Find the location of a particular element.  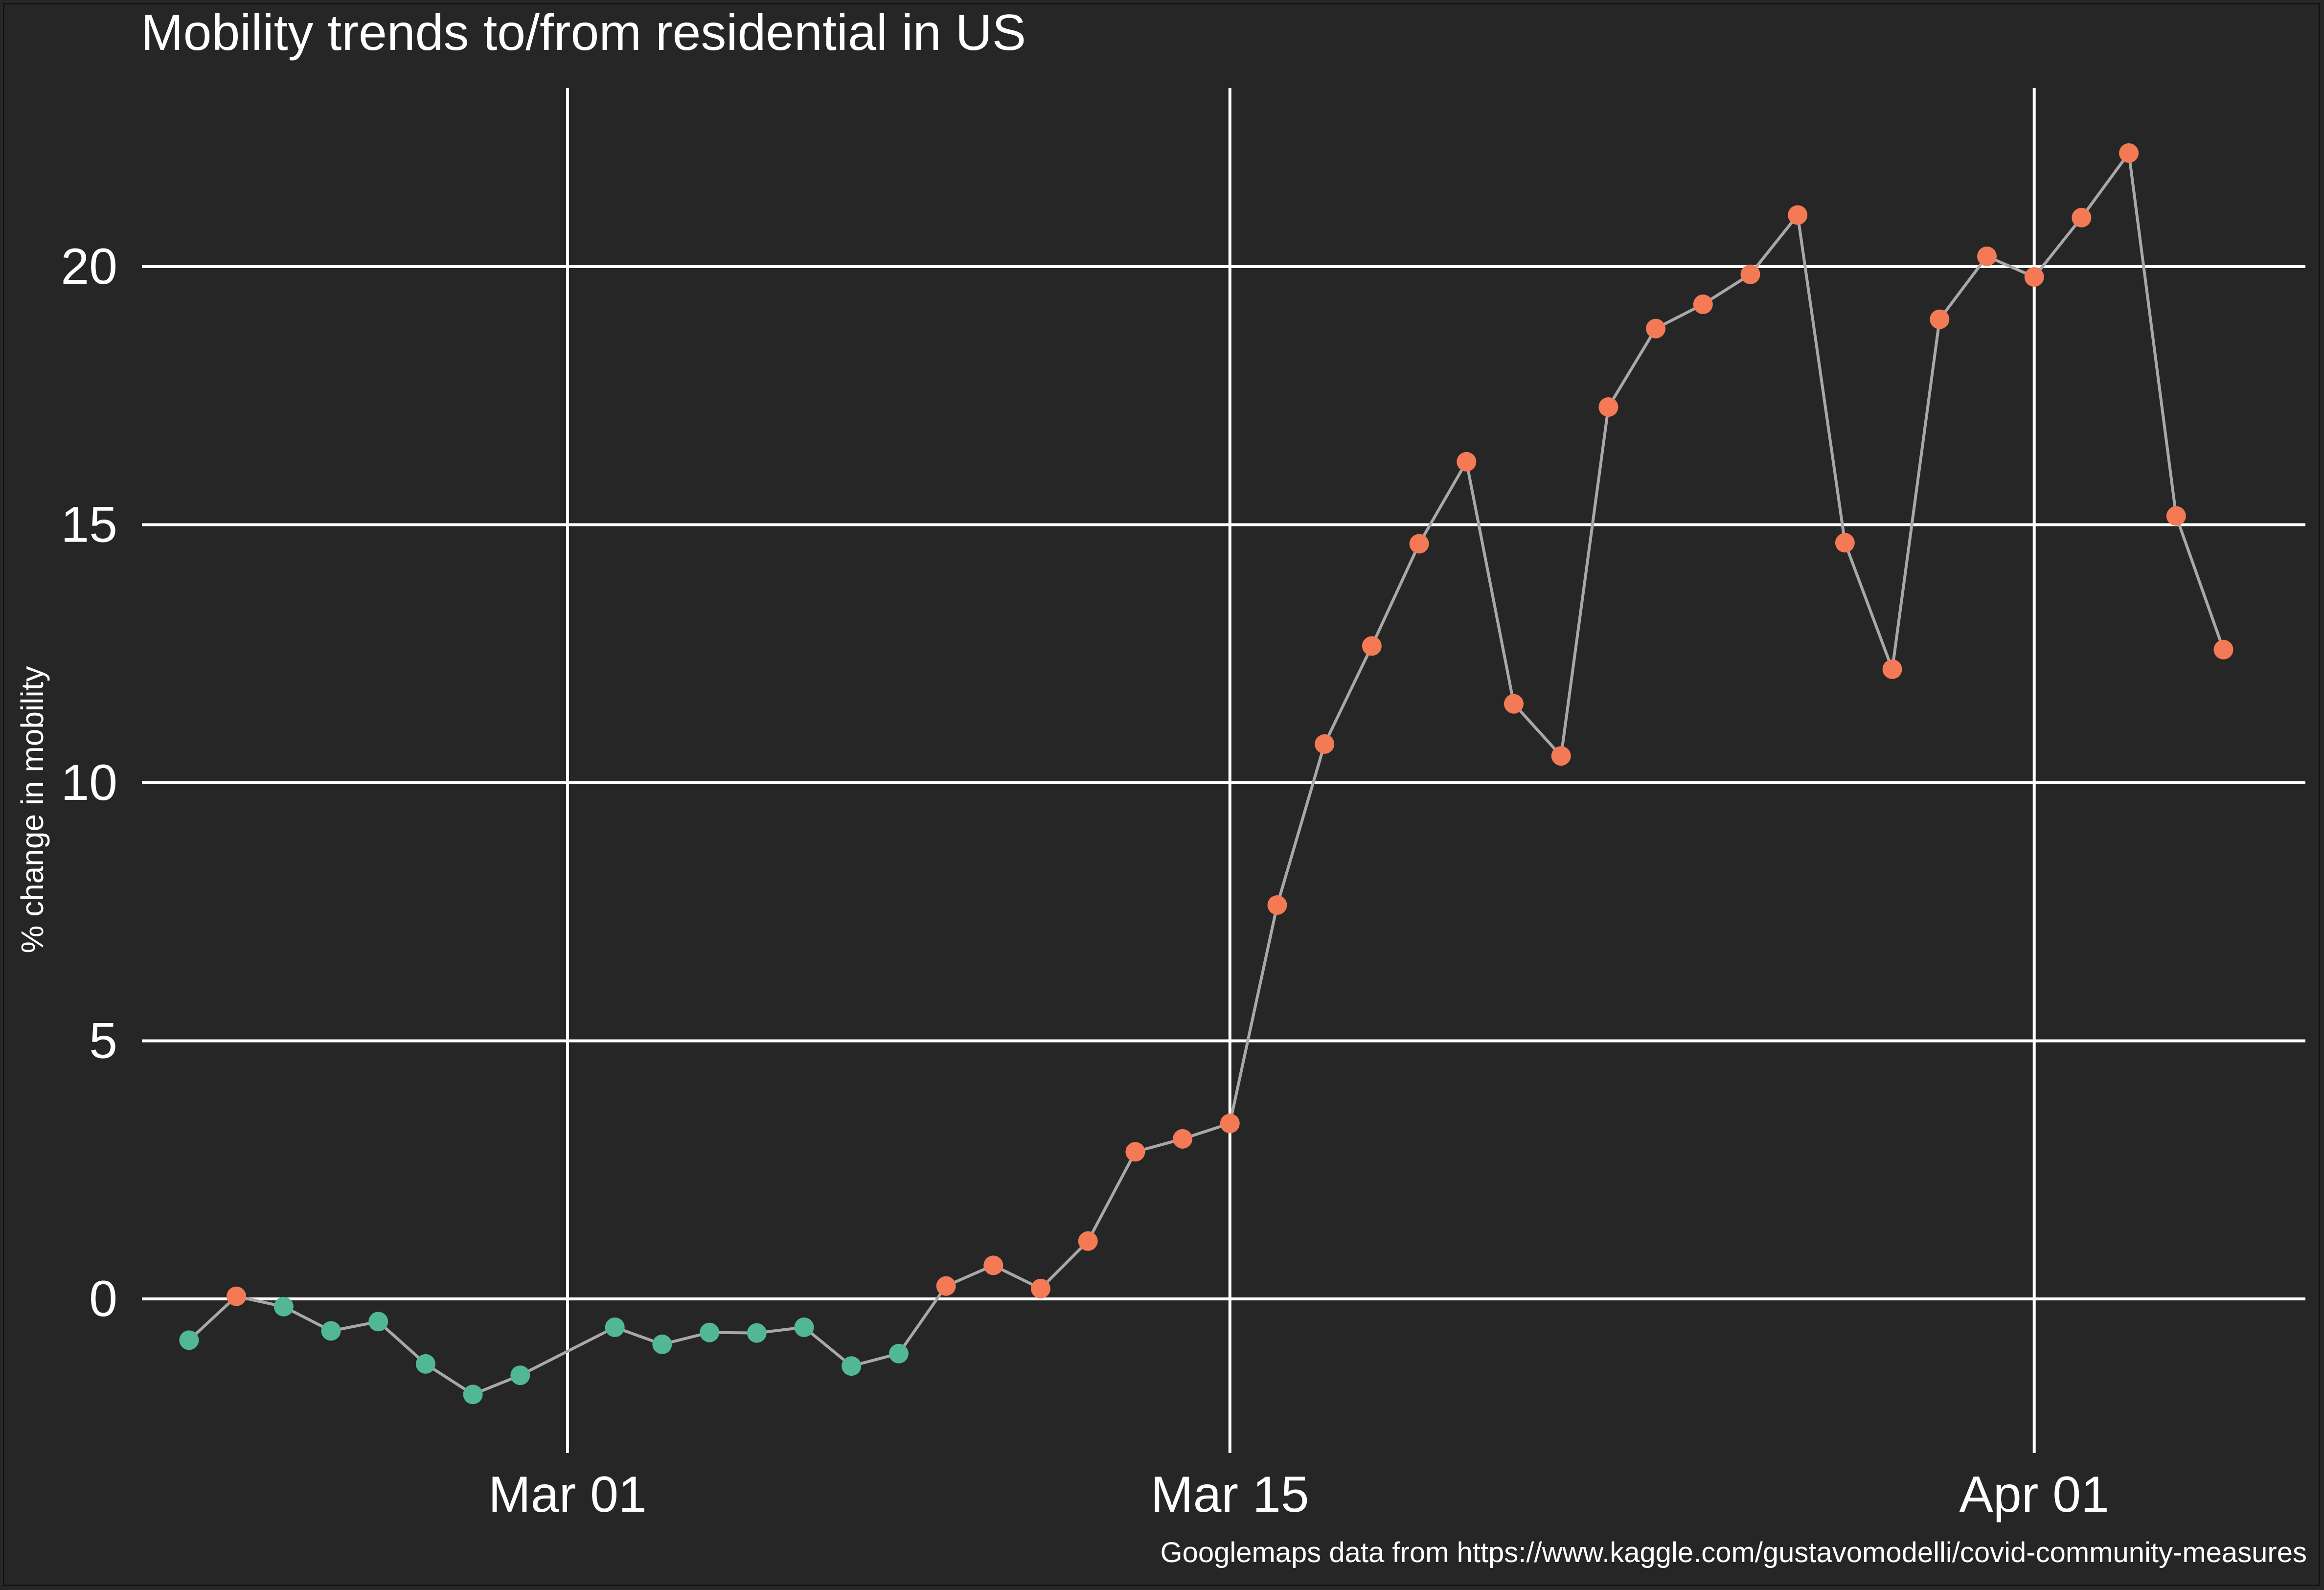

y-tick-label: 15 is located at coordinates (89, 525).